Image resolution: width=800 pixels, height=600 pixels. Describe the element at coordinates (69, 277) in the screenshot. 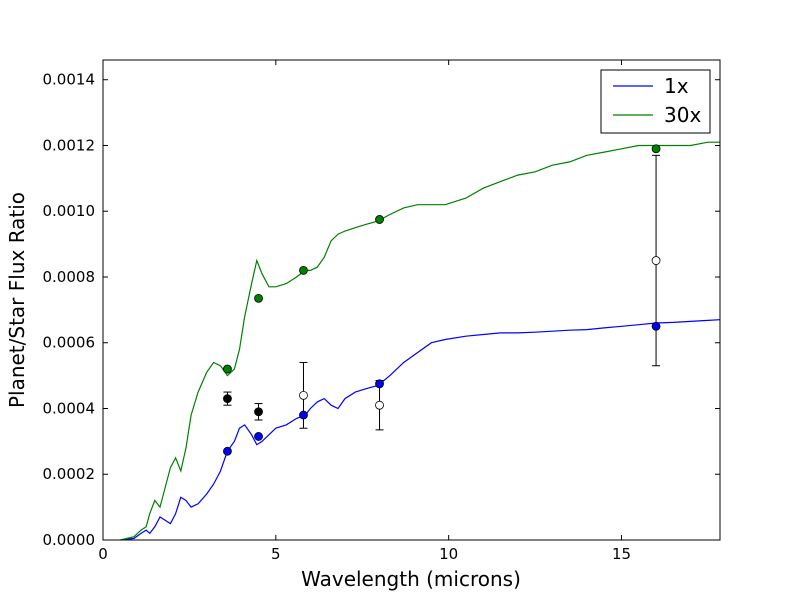

I see `y-tick-label: 0.0008` at that location.